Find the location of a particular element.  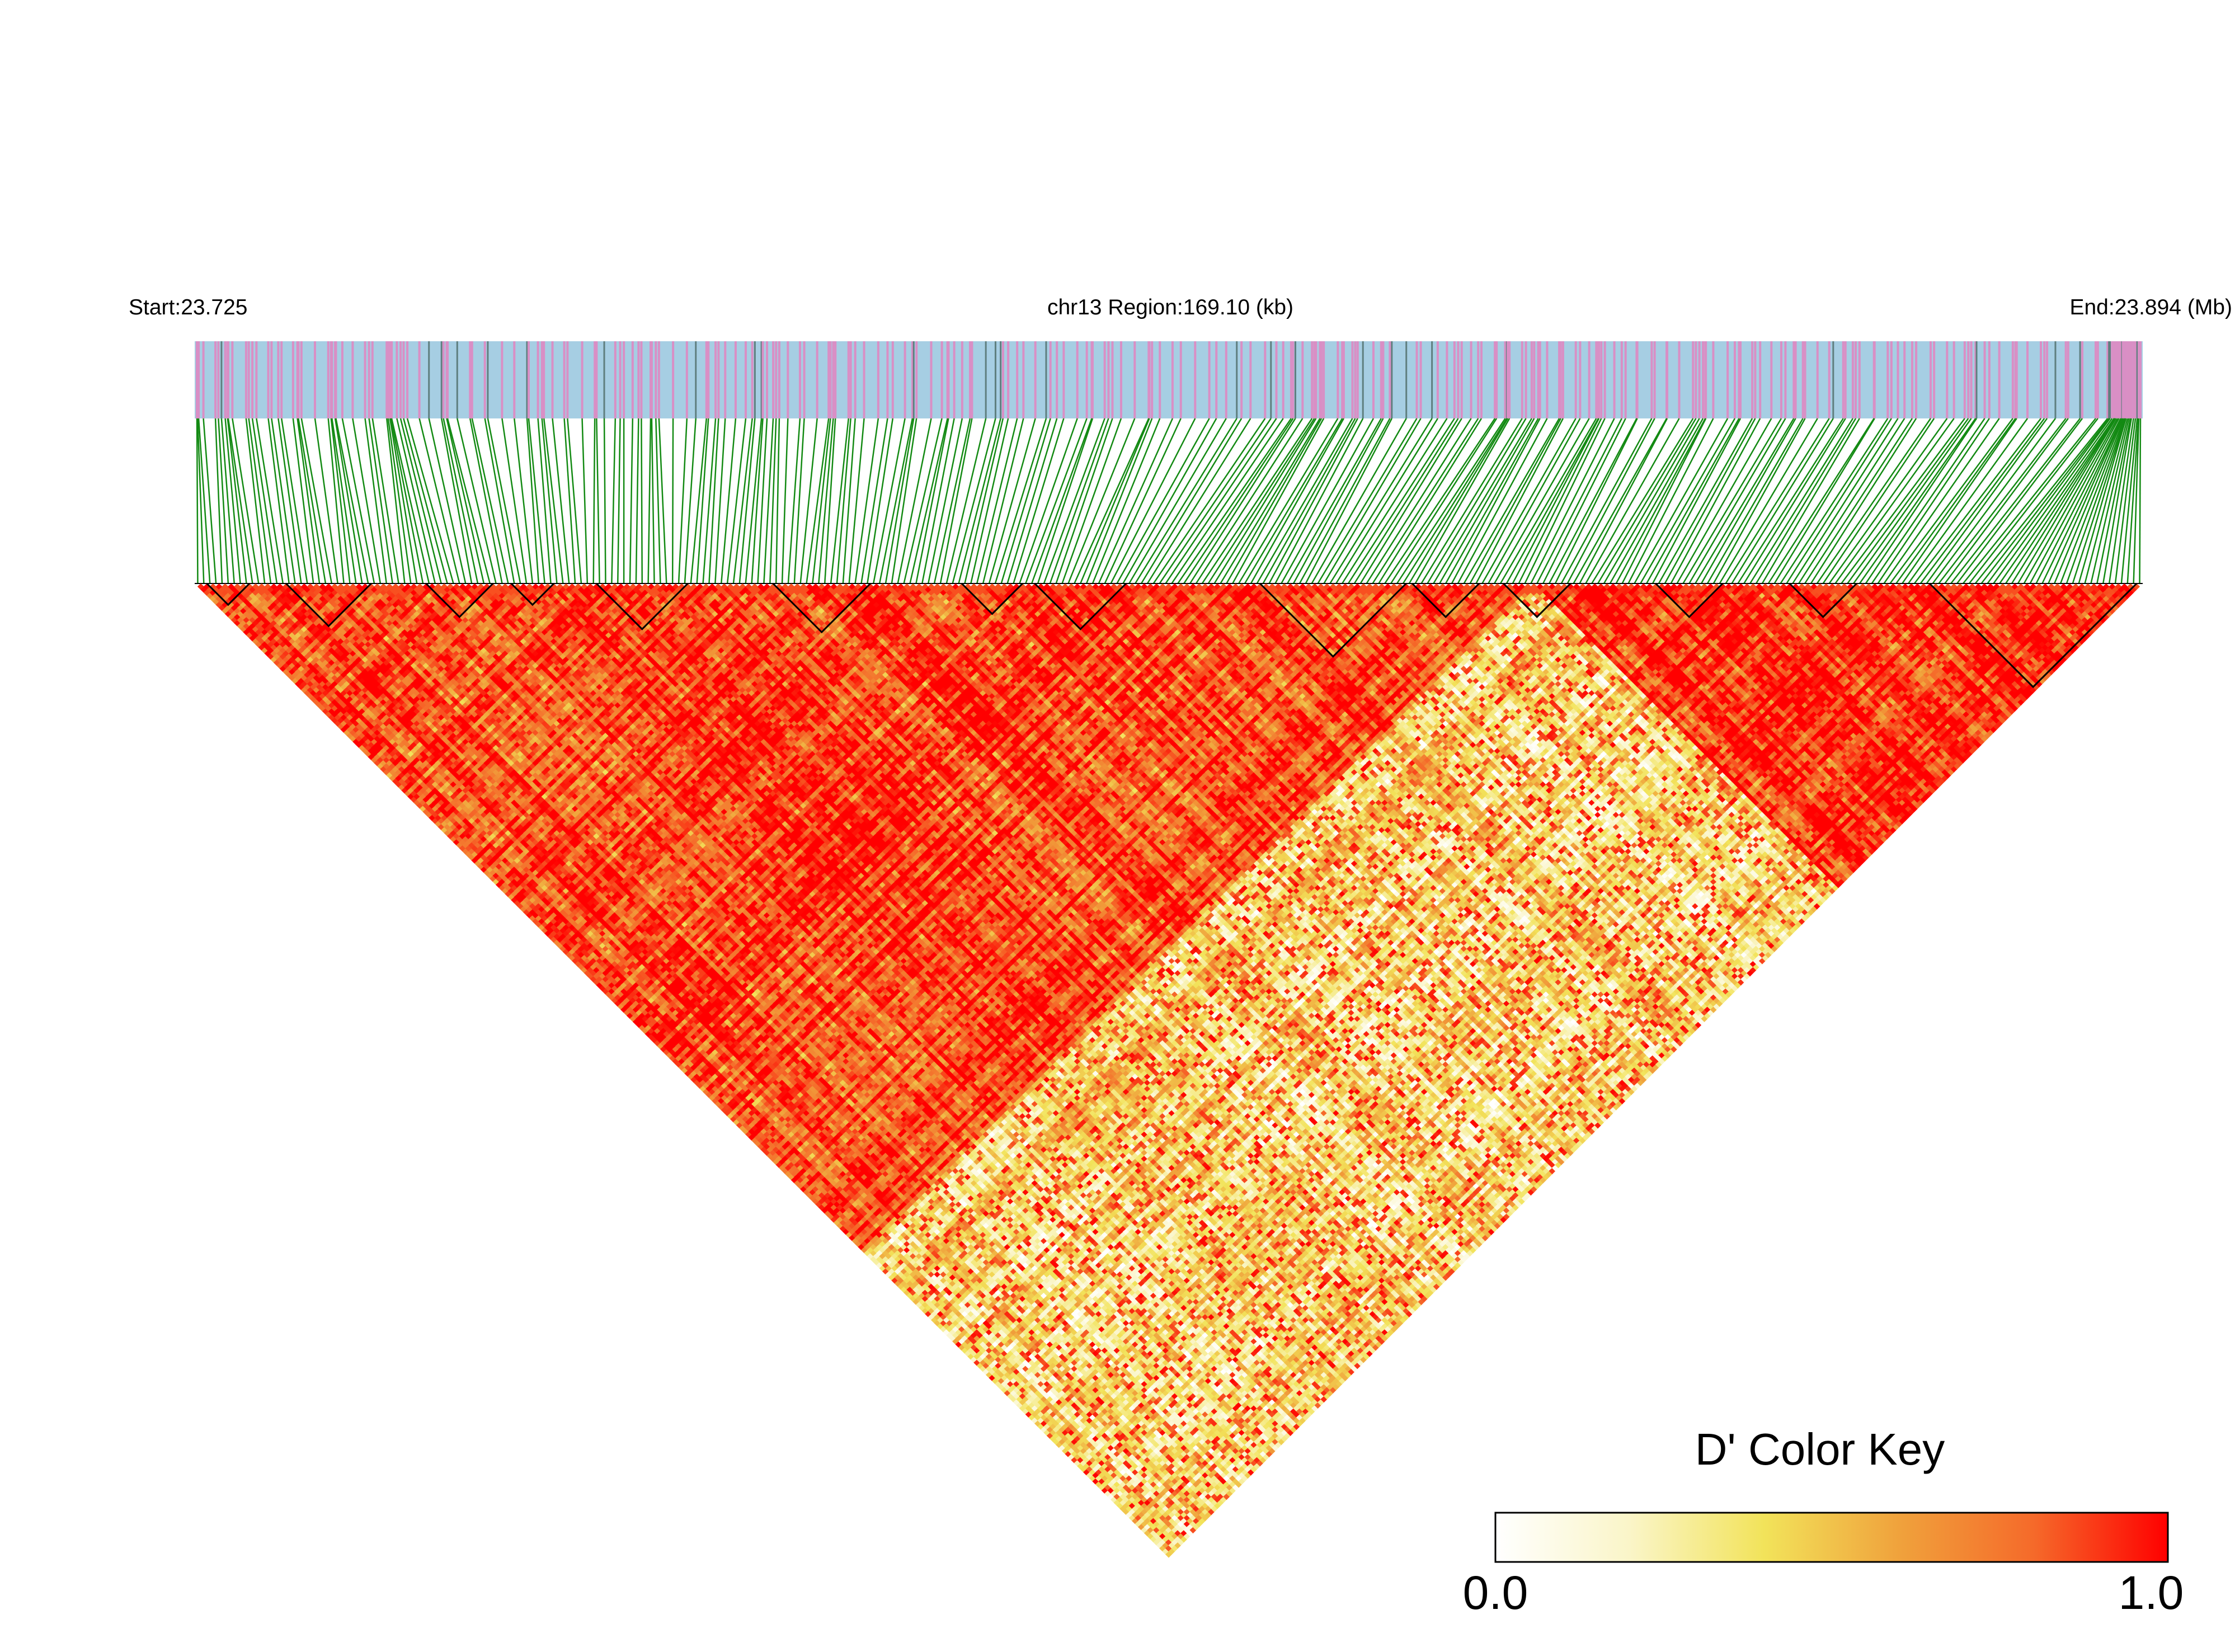

snp-track-background is located at coordinates (1169, 379).